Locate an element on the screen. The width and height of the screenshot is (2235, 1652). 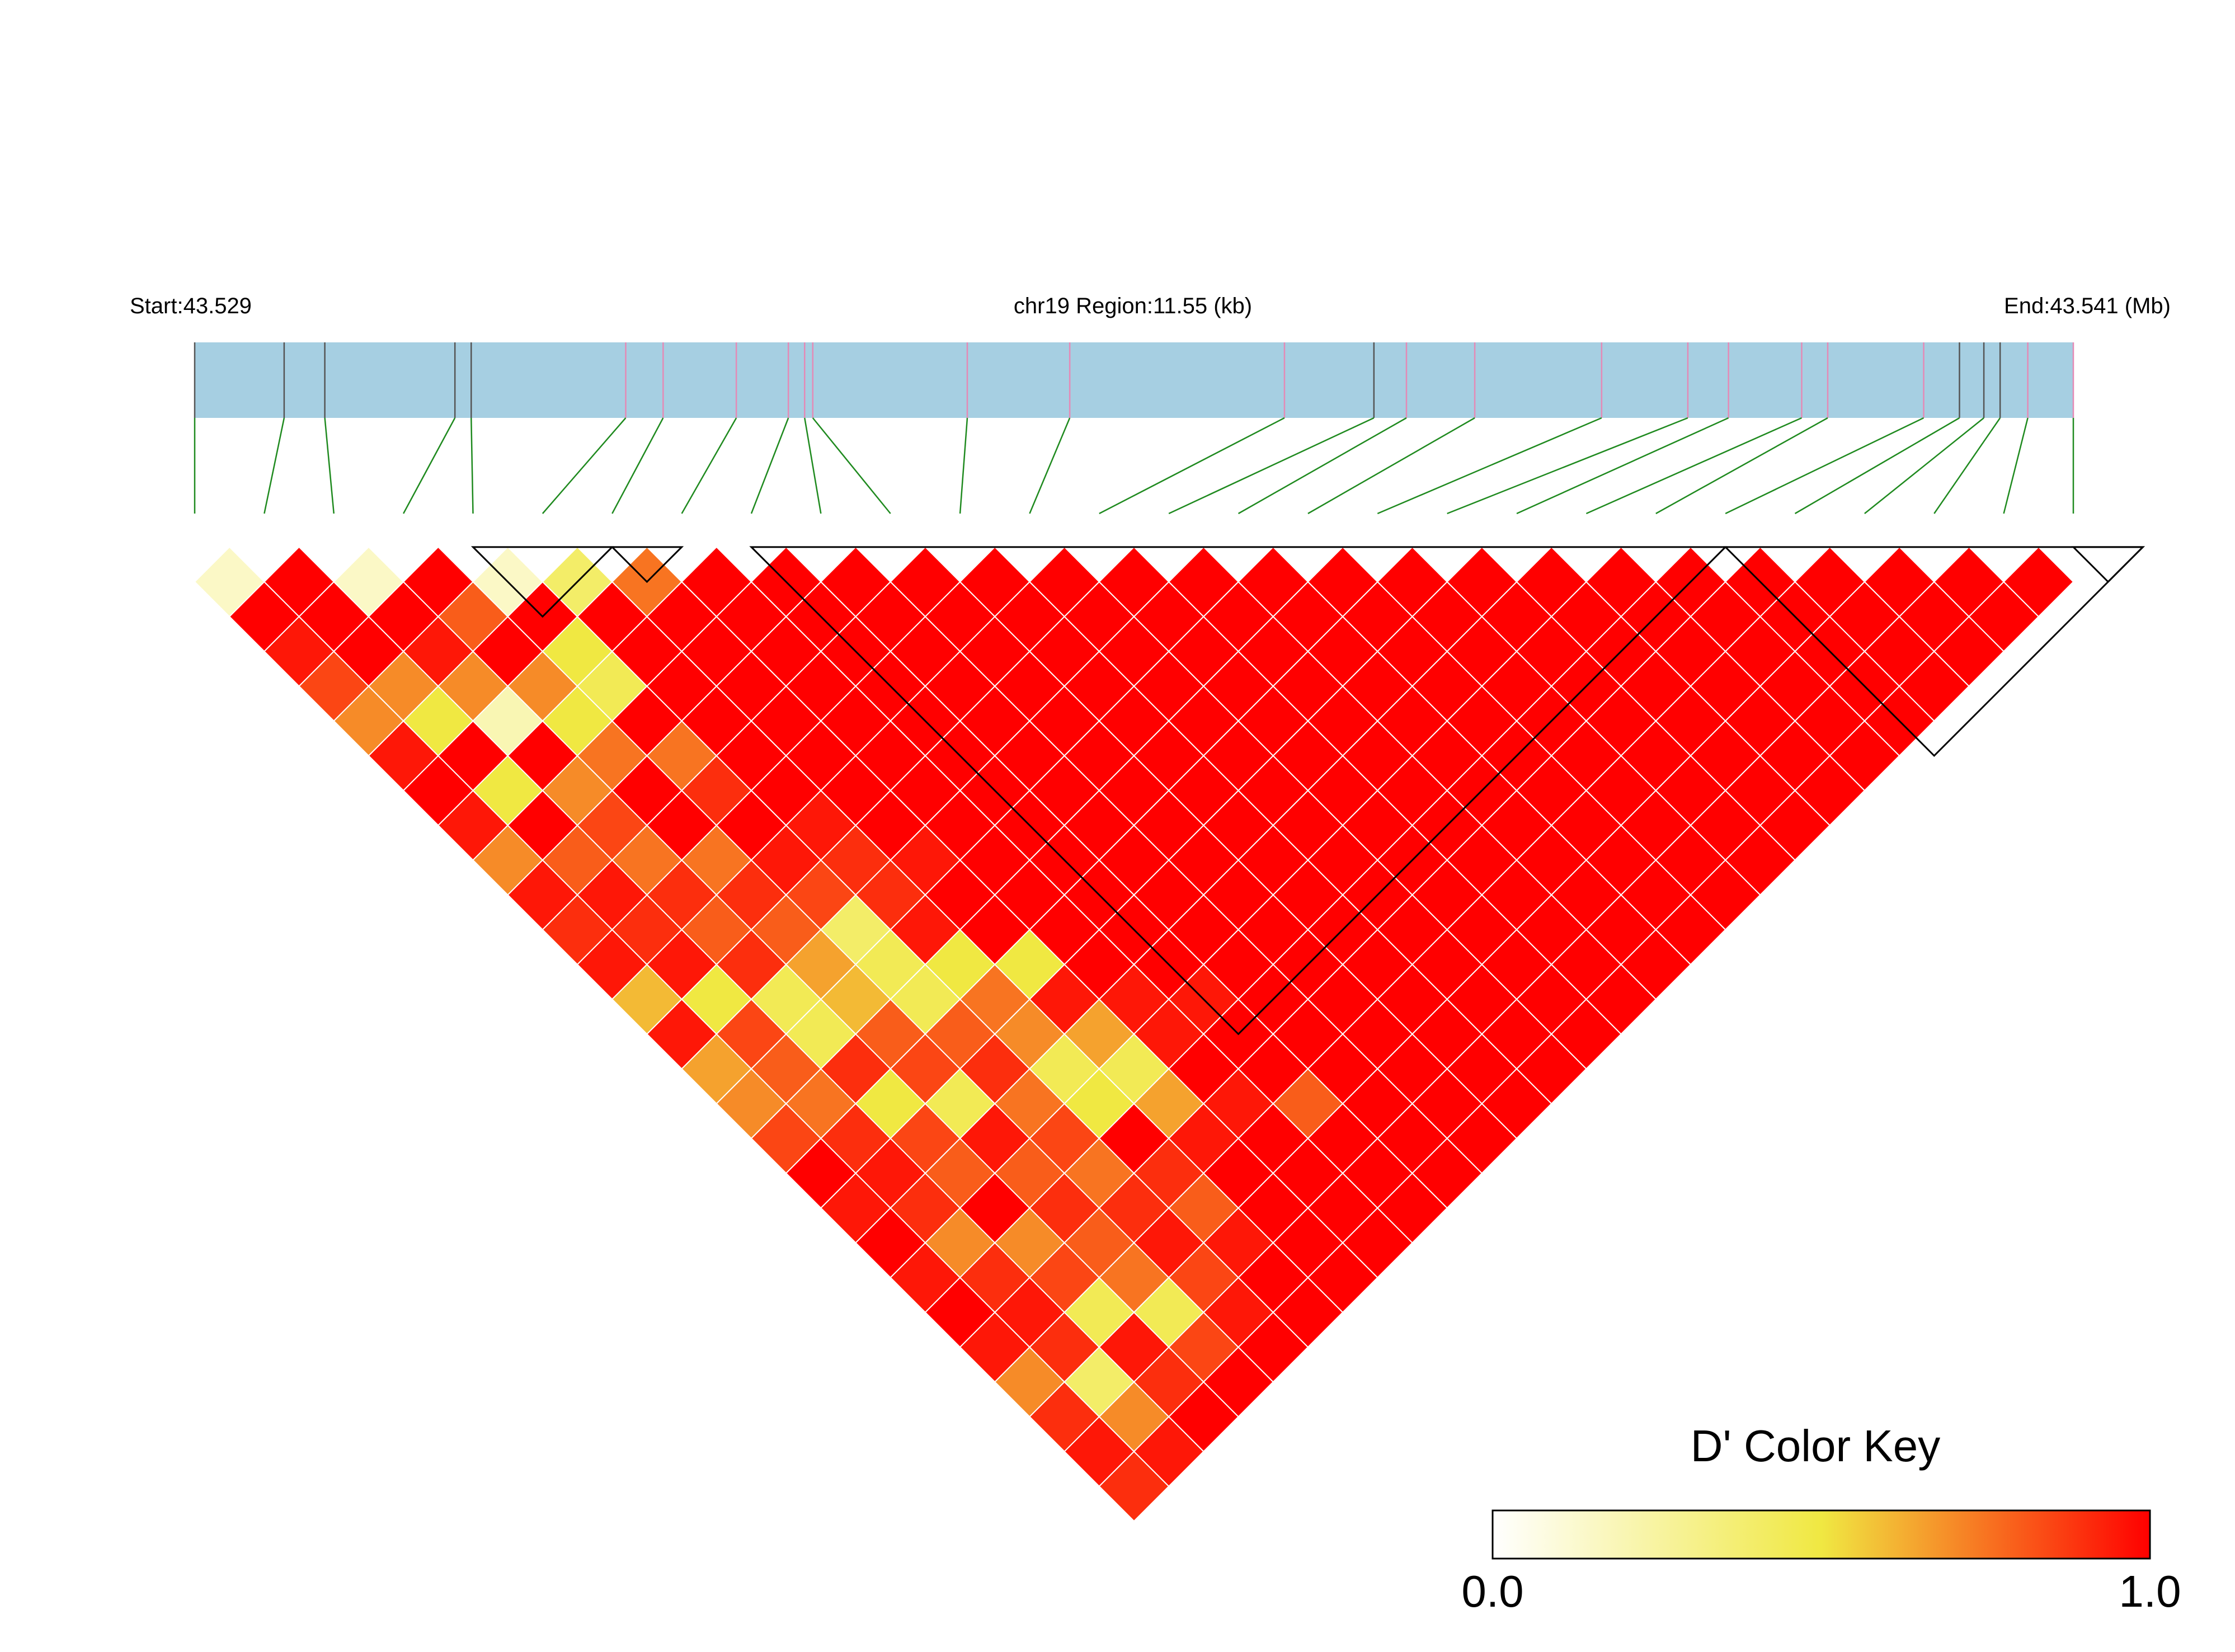
end-label: End:43.541 (Mb) is located at coordinates (2087, 306).